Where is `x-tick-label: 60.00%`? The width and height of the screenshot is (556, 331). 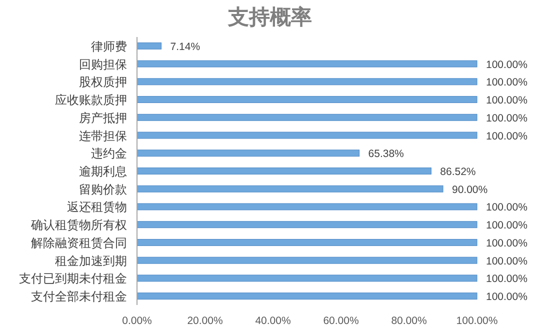
x-tick-label: 60.00% is located at coordinates (341, 321).